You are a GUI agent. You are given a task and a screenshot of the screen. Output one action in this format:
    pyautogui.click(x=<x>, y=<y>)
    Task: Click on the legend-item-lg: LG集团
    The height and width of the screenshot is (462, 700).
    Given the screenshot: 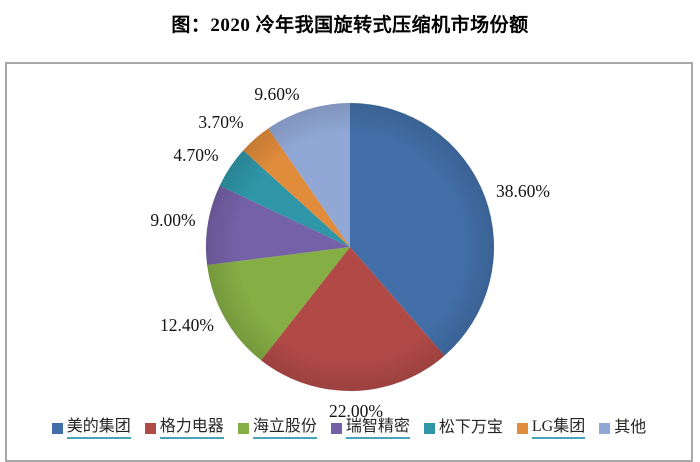 What is the action you would take?
    pyautogui.click(x=551, y=429)
    